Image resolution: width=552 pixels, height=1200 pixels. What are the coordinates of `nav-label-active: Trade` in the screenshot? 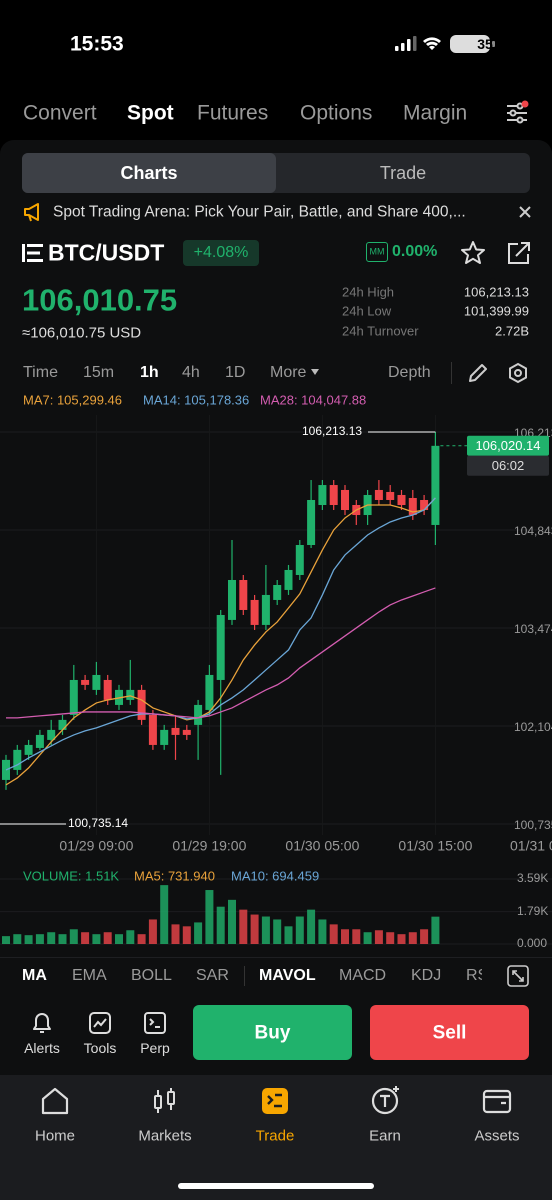 It's located at (275, 1136).